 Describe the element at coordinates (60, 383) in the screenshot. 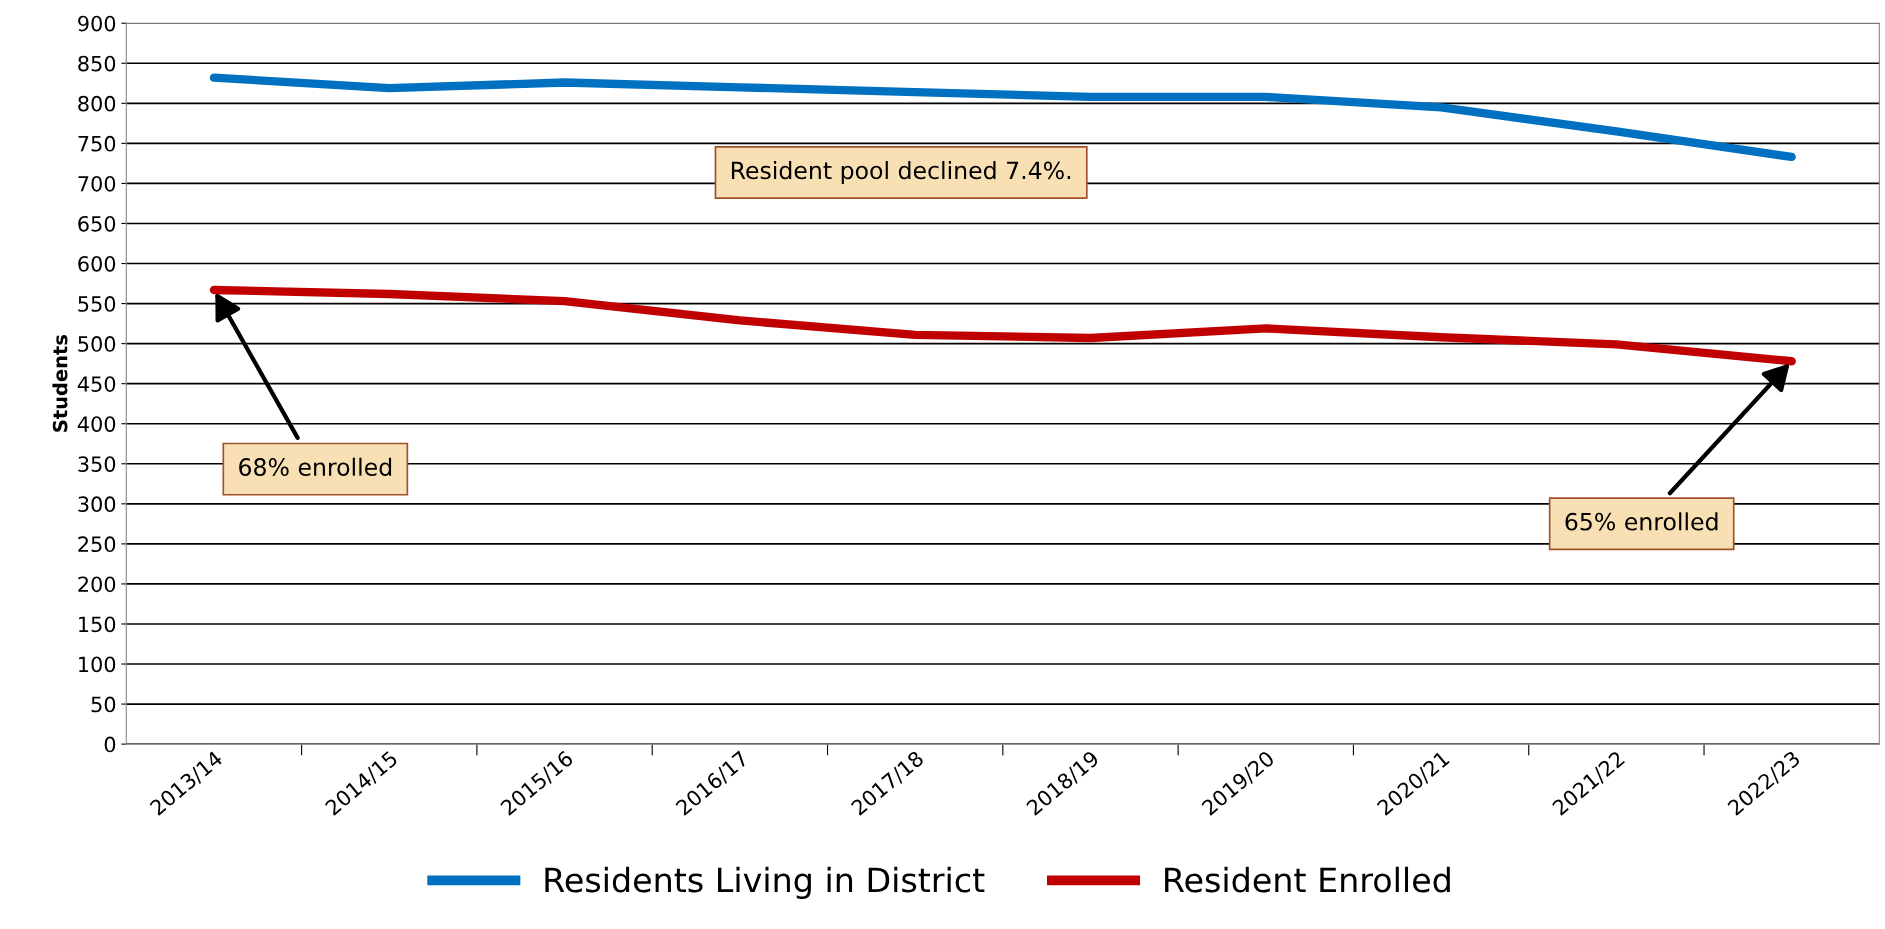

I see `y-axis-title: Students` at that location.